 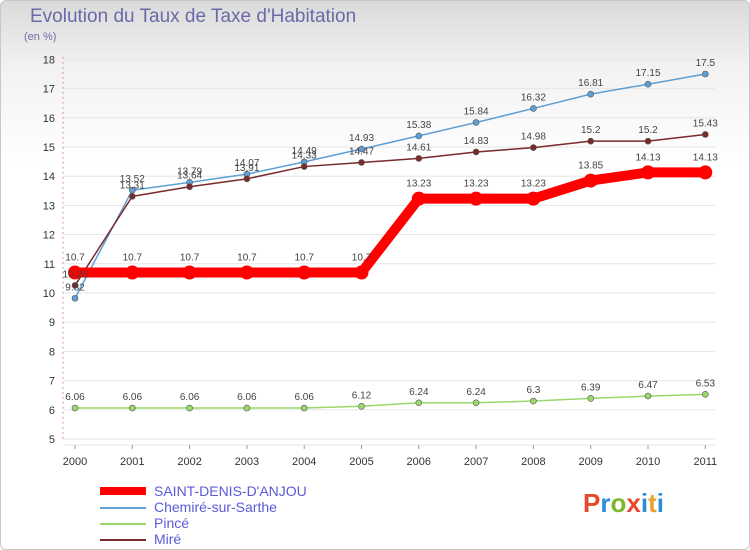 What do you see at coordinates (49, 265) in the screenshot?
I see `y-tick-label: 11` at bounding box center [49, 265].